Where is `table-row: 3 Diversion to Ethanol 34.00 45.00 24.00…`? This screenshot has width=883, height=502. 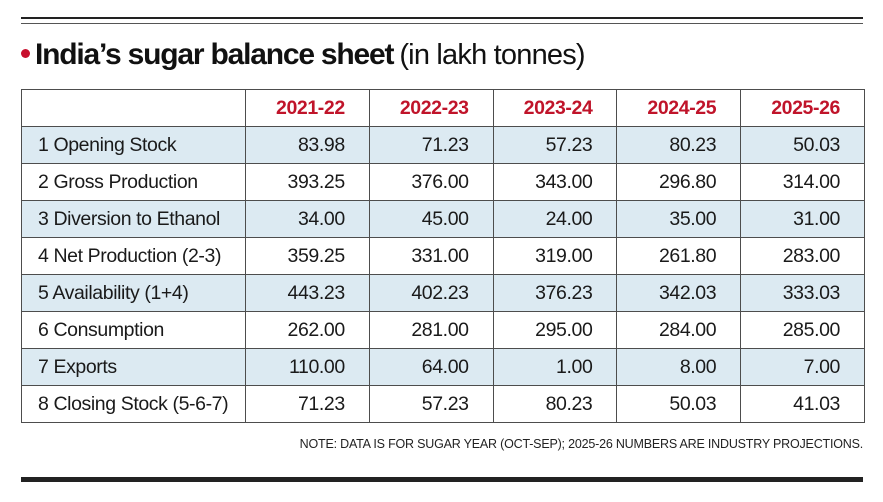
table-row: 3 Diversion to Ethanol 34.00 45.00 24.00… is located at coordinates (443, 219).